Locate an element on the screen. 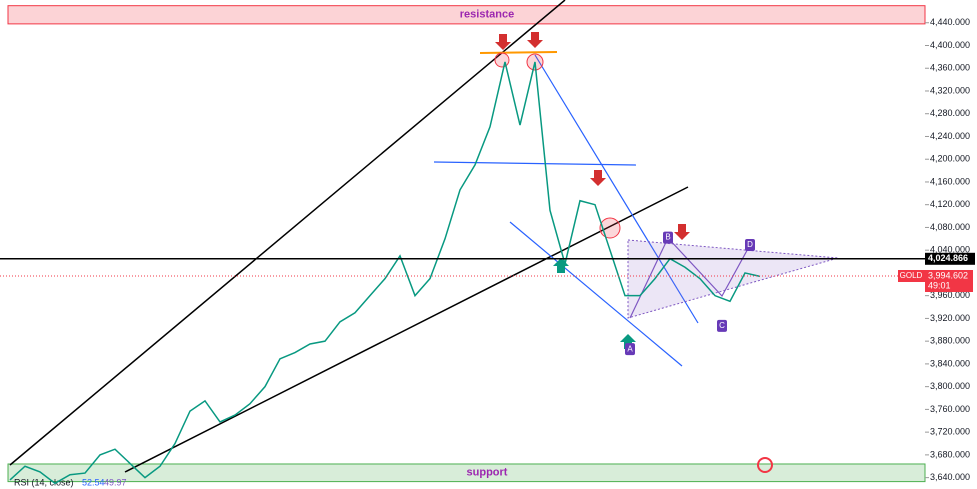 Image resolution: width=977 pixels, height=489 pixels. top-line is located at coordinates (518, 52).